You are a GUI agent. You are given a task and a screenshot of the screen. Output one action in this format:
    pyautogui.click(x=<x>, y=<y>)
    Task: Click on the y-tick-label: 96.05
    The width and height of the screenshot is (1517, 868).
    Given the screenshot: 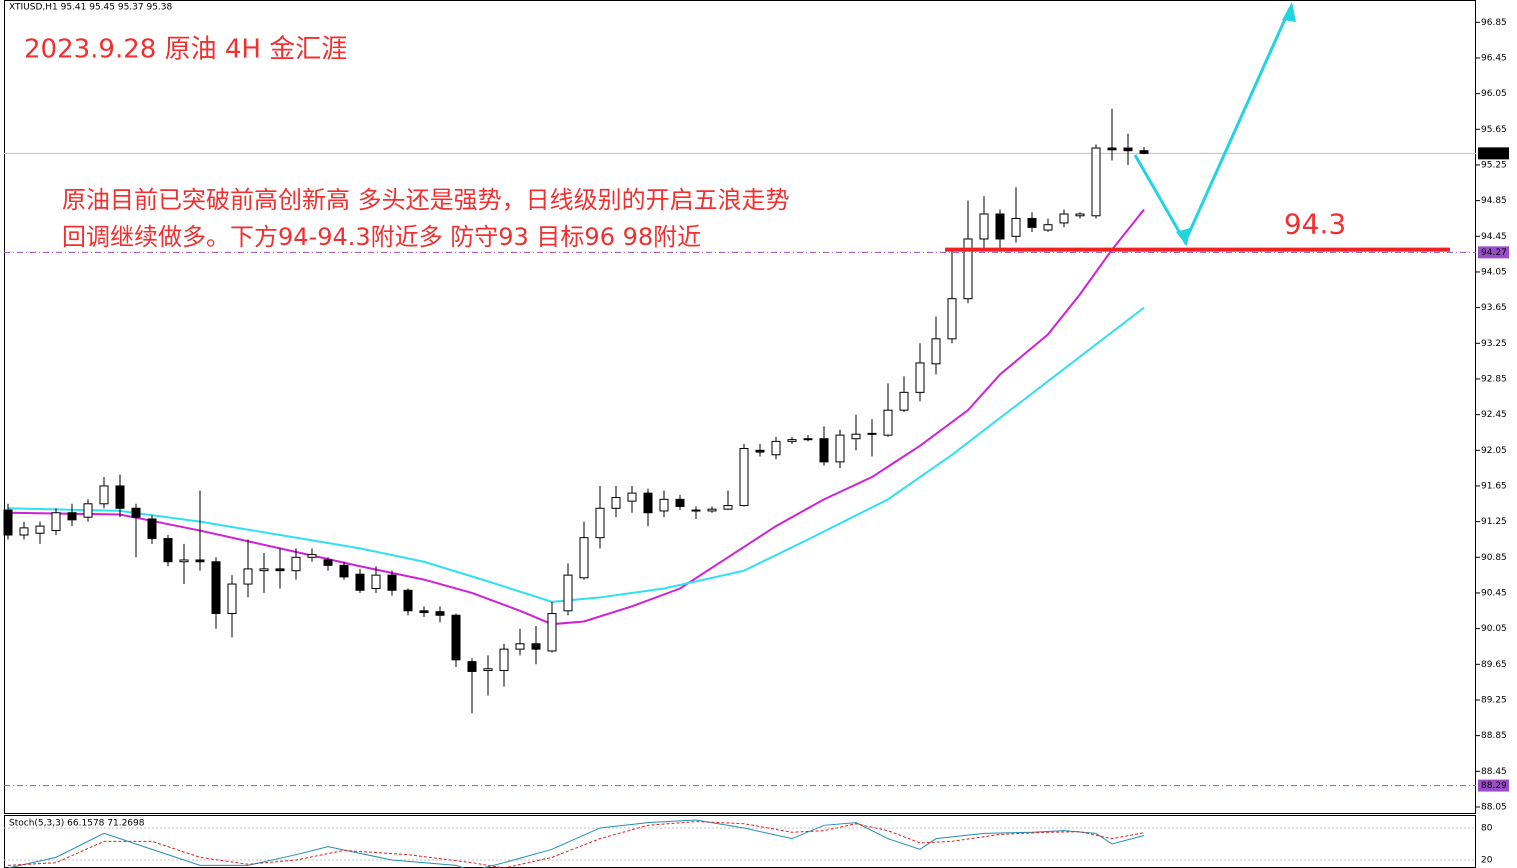 What is the action you would take?
    pyautogui.click(x=1494, y=94)
    